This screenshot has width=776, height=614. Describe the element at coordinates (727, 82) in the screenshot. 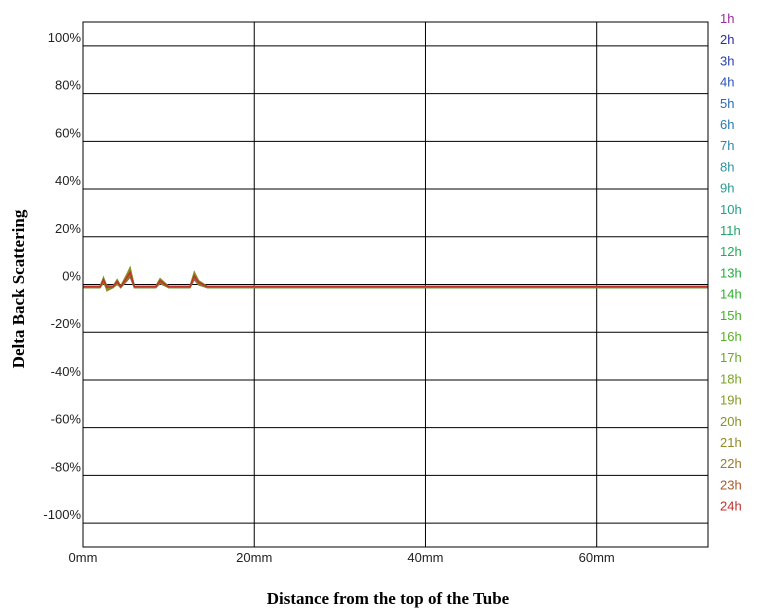

I see `legend-entry-4h: 4h` at that location.